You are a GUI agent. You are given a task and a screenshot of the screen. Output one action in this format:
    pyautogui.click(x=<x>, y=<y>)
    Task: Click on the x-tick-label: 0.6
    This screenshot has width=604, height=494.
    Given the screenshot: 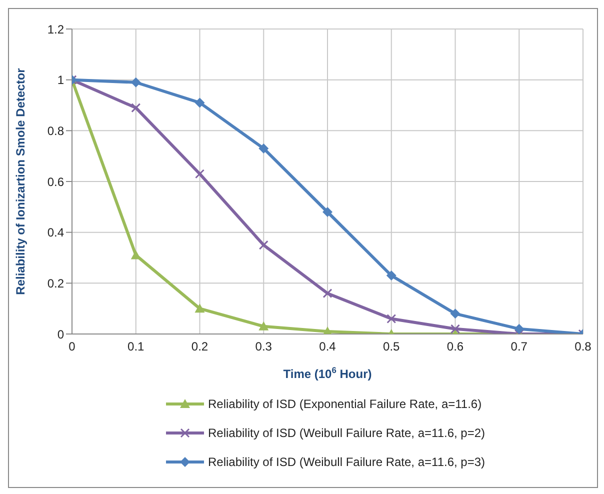 What is the action you would take?
    pyautogui.click(x=455, y=347)
    